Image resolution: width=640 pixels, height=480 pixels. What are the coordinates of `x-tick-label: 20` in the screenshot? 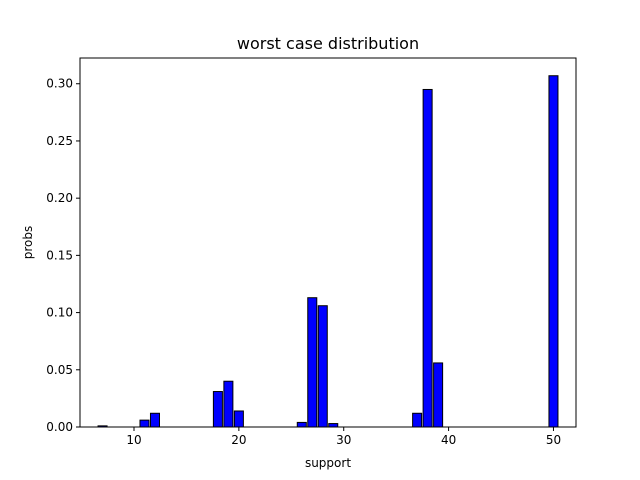 It's located at (238, 440).